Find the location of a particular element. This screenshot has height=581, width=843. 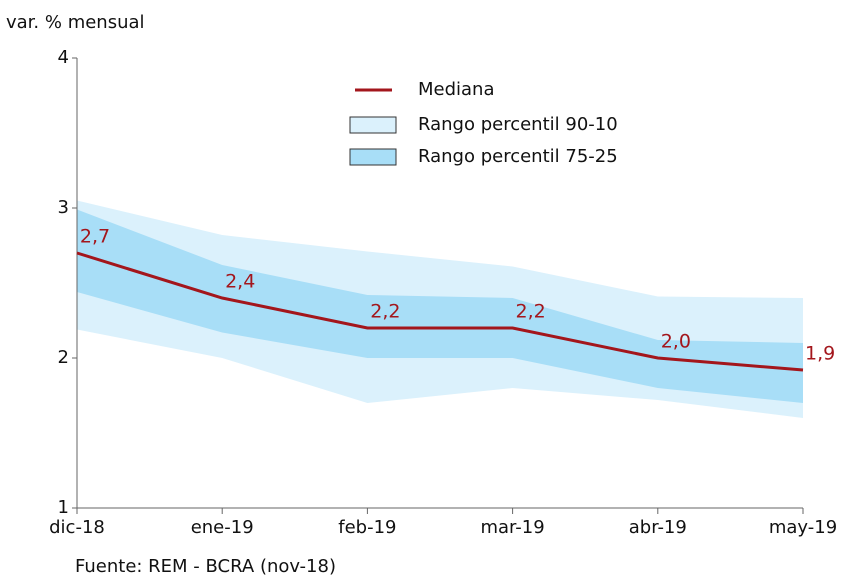

y-tick-label: 4 is located at coordinates (63, 57).